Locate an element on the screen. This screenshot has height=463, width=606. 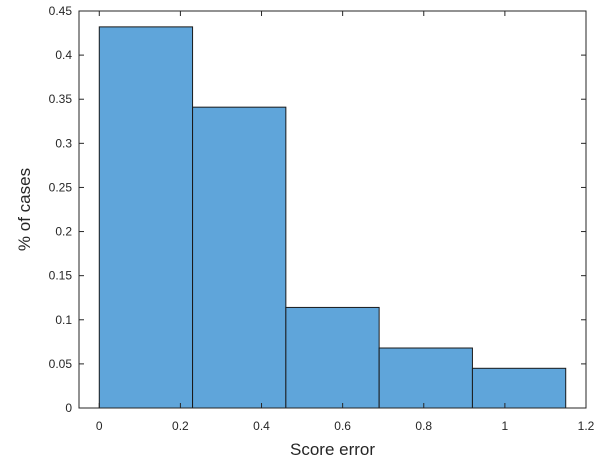
x-axis-label: Score error is located at coordinates (332, 449).